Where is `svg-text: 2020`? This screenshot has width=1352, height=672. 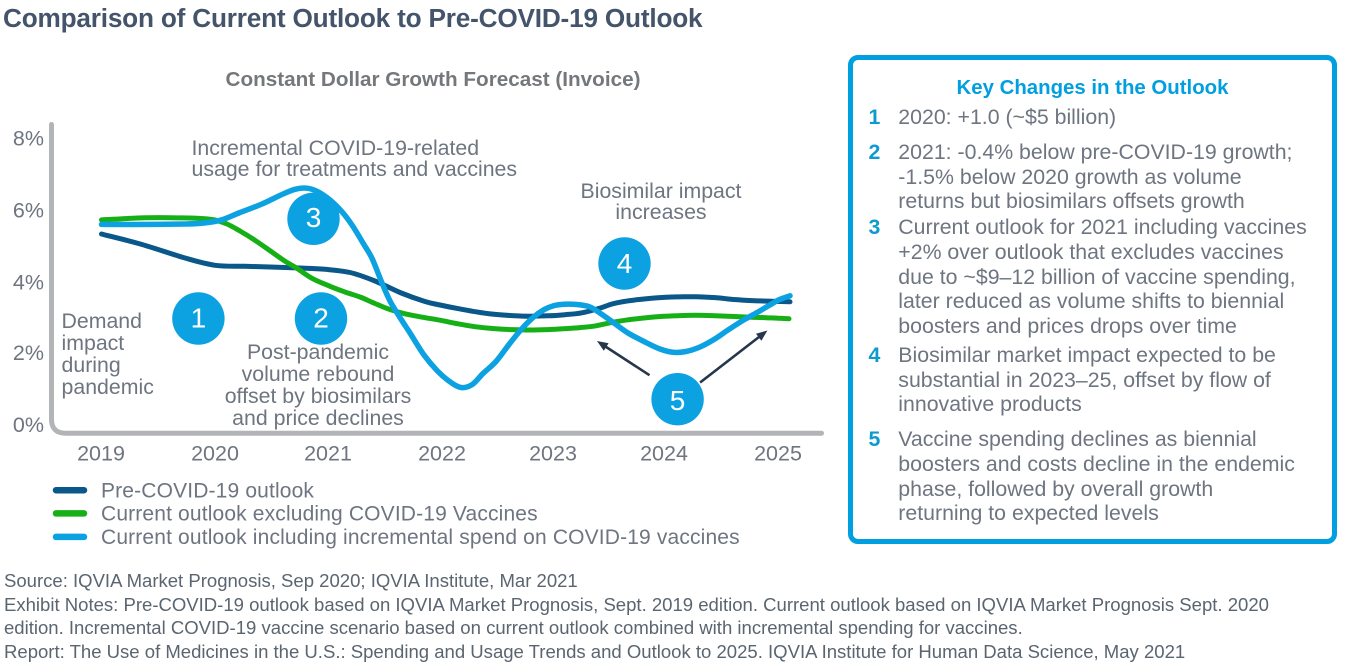 svg-text: 2020 is located at coordinates (215, 454).